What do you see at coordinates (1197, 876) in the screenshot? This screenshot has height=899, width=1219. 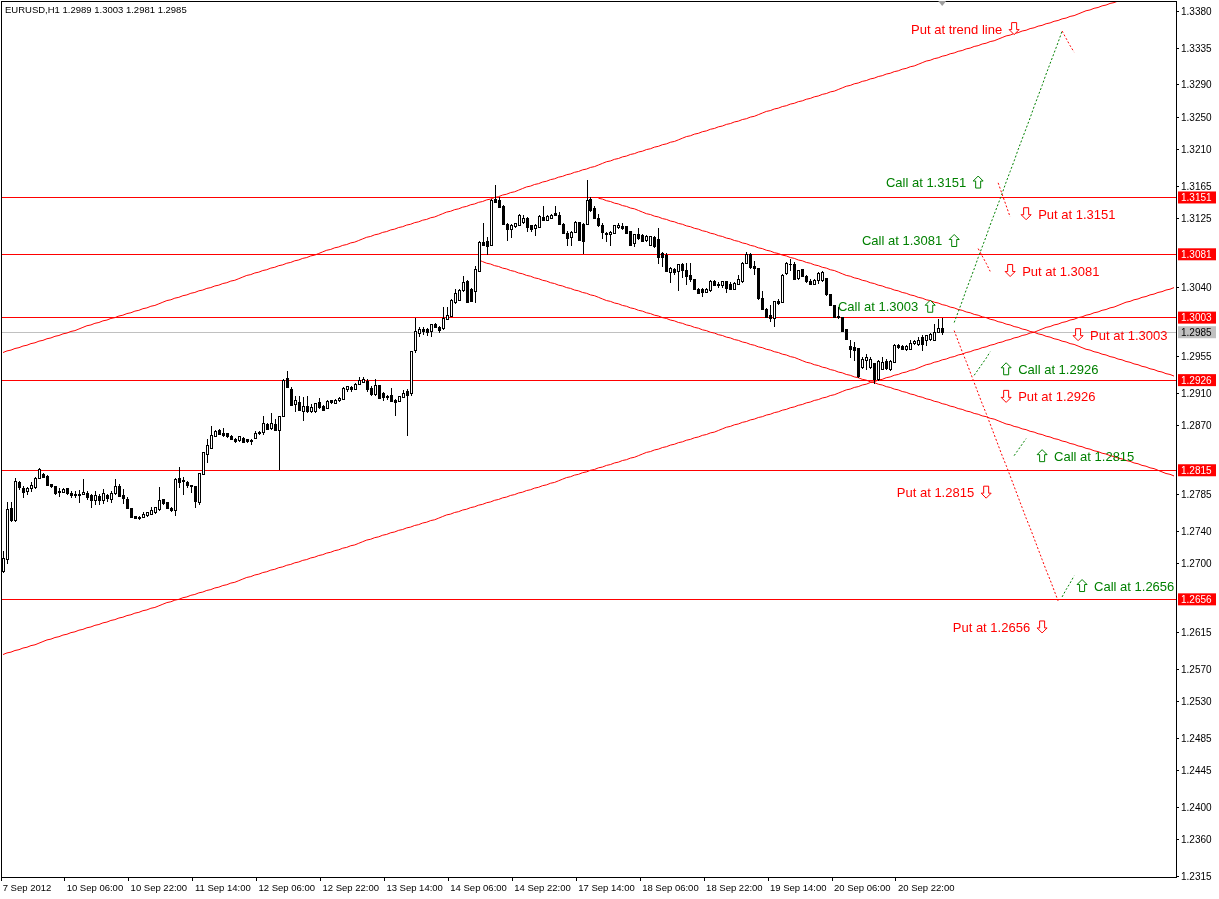 I see `y-tick-label: 1.2315` at bounding box center [1197, 876].